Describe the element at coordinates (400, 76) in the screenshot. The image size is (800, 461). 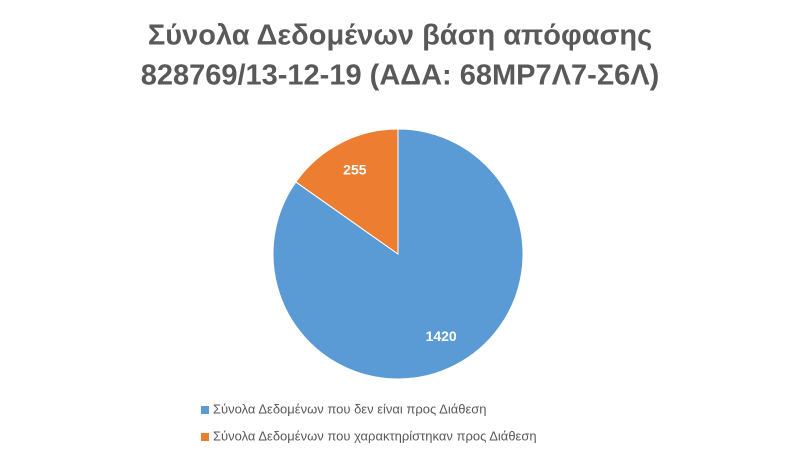
I see `chart-title: 828769/13-12-19 (ΑΔΑ: 68ΜΡ7Λ7-Σ6Λ)` at that location.